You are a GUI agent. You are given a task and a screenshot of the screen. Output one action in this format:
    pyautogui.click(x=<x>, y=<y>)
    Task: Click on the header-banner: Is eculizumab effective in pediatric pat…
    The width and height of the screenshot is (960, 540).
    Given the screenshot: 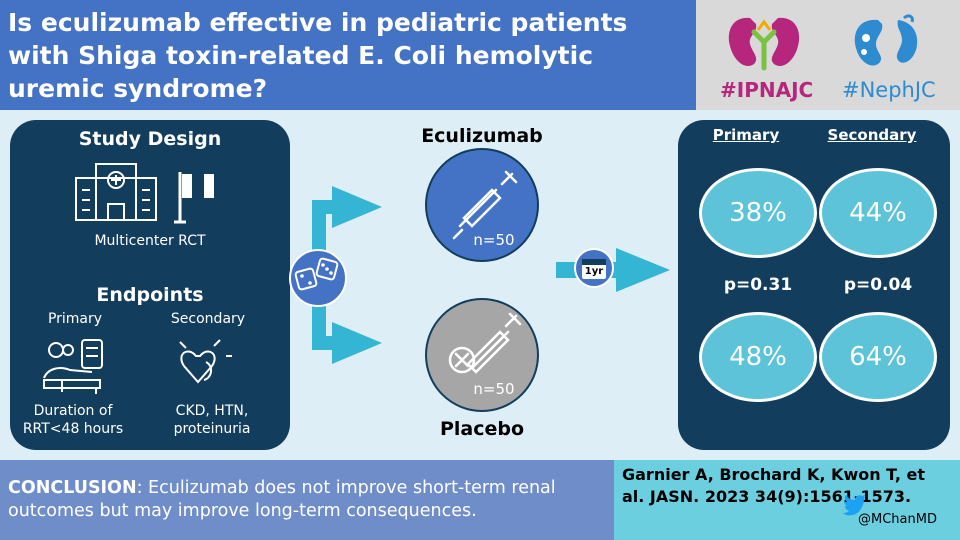 What is the action you would take?
    pyautogui.click(x=348, y=55)
    